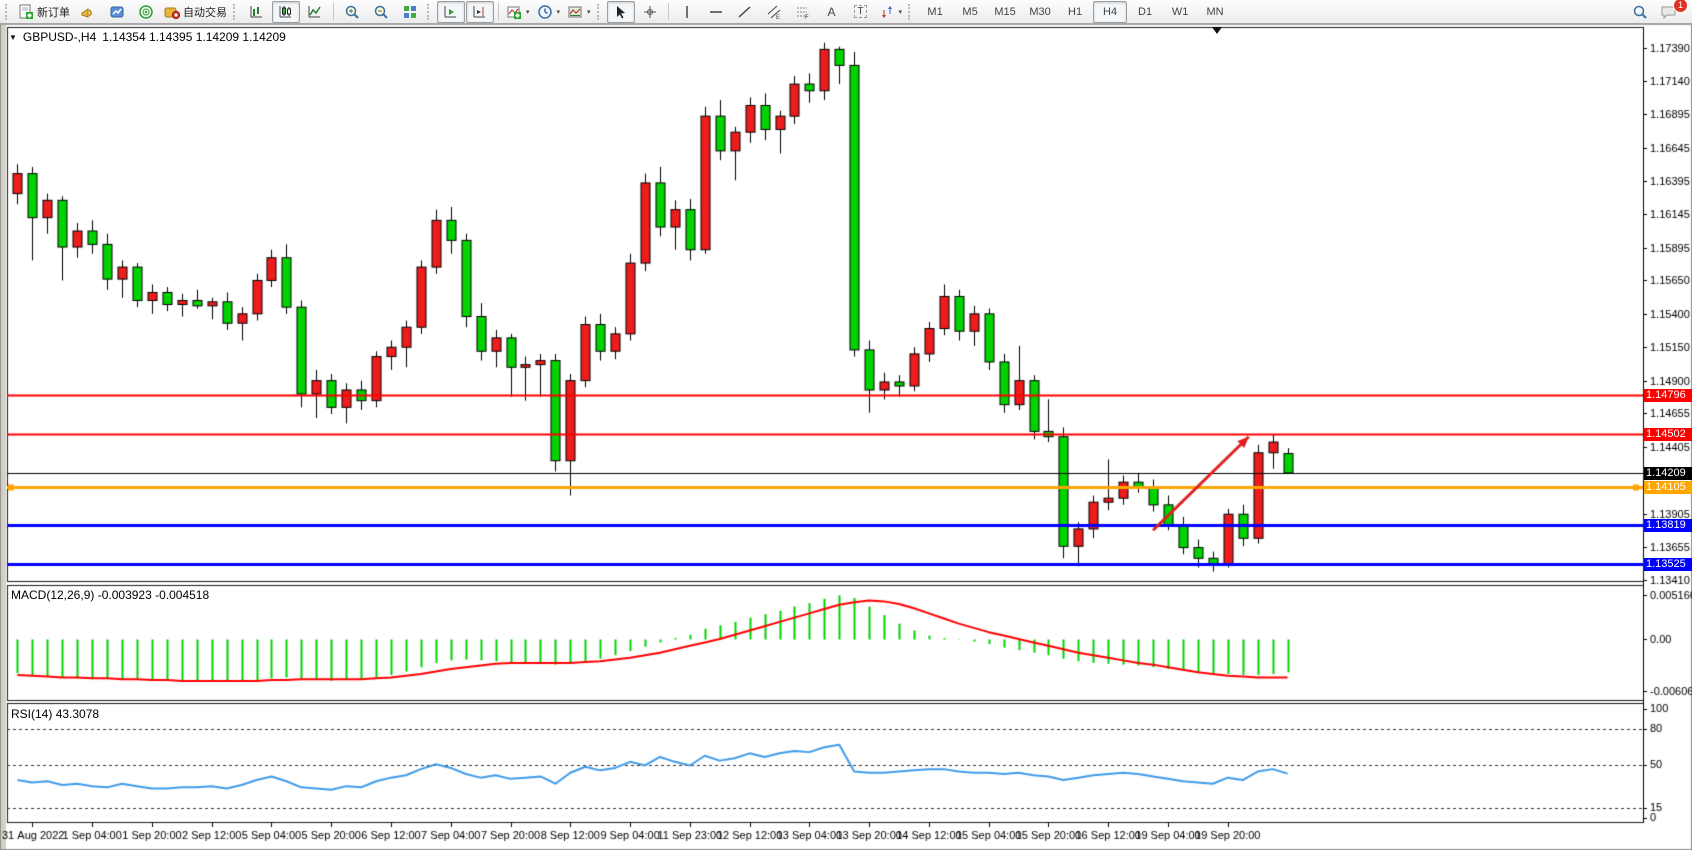  Describe the element at coordinates (53, 595) in the screenshot. I see `macd-name: MACD(12,26,9)` at that location.